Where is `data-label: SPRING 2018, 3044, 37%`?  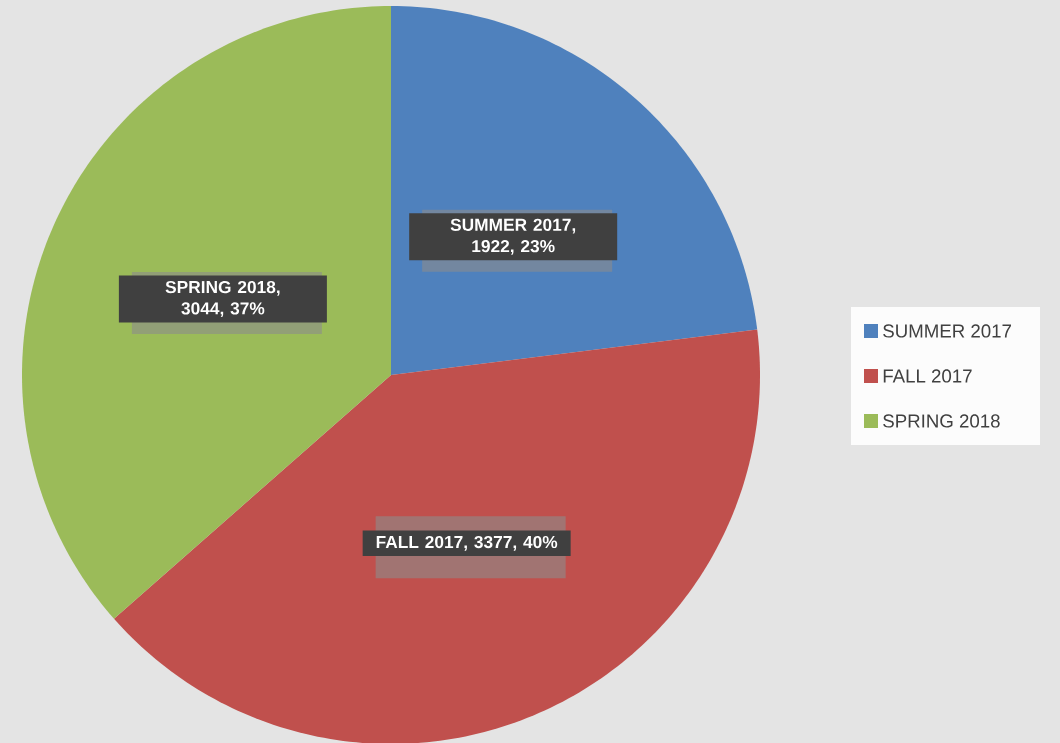
data-label: SPRING 2018, 3044, 37% is located at coordinates (222, 299).